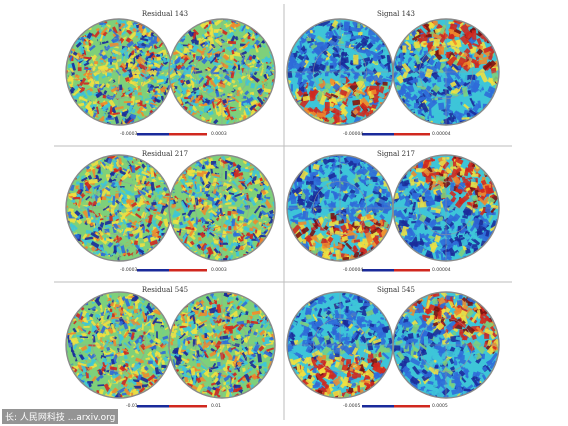  What do you see at coordinates (129, 270) in the screenshot?
I see `colorbar-min-residual-217: -0.0003` at bounding box center [129, 270].